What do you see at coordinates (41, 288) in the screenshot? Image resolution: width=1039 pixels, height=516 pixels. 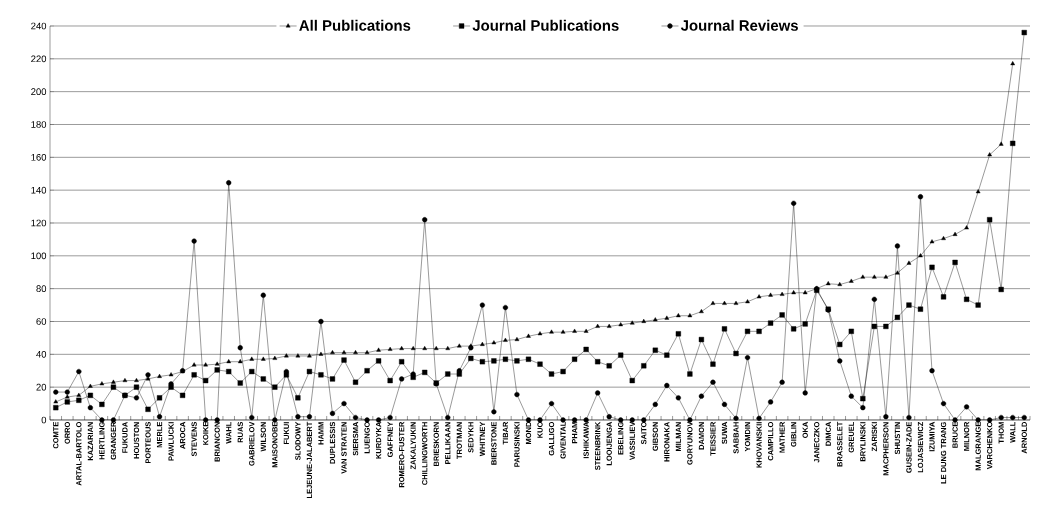 I see `y-tick-label: 80` at bounding box center [41, 288].